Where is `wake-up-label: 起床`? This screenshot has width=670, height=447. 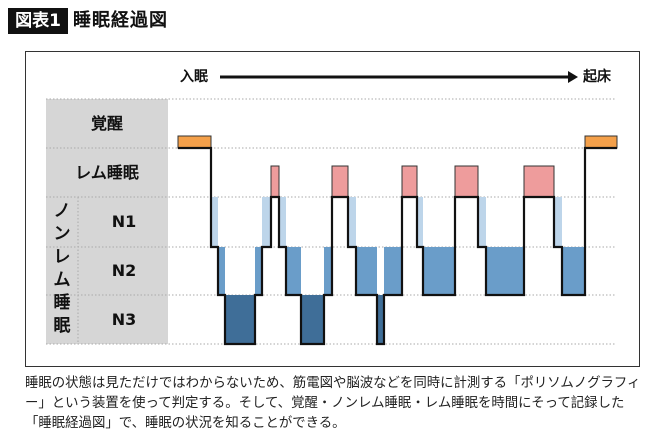 wake-up-label: 起床 is located at coordinates (597, 77).